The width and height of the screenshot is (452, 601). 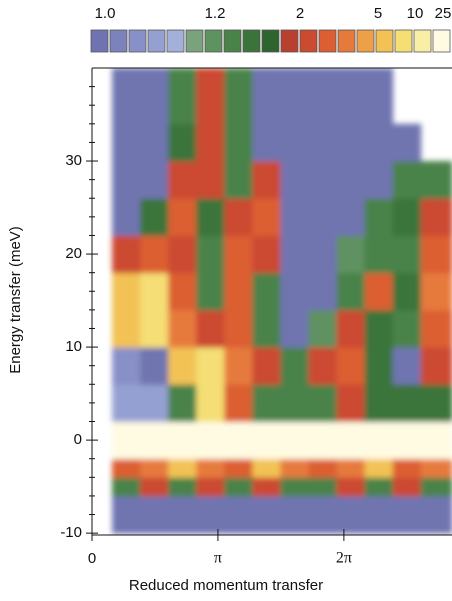 What do you see at coordinates (73, 253) in the screenshot?
I see `y-tick-label: 20` at bounding box center [73, 253].